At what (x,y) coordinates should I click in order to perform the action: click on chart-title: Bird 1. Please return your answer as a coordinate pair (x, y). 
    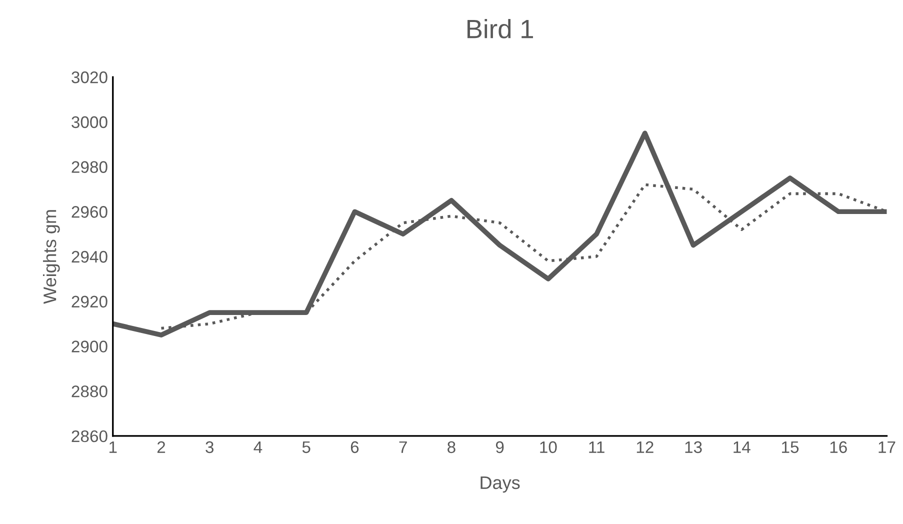
    Looking at the image, I should click on (500, 28).